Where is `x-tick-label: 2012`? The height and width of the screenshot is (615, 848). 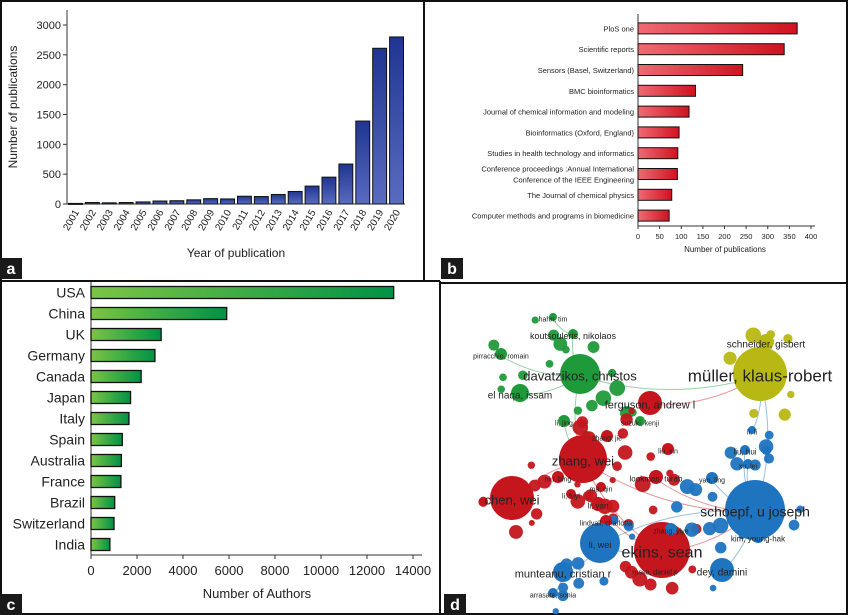
x-tick-label: 2012 is located at coordinates (257, 220).